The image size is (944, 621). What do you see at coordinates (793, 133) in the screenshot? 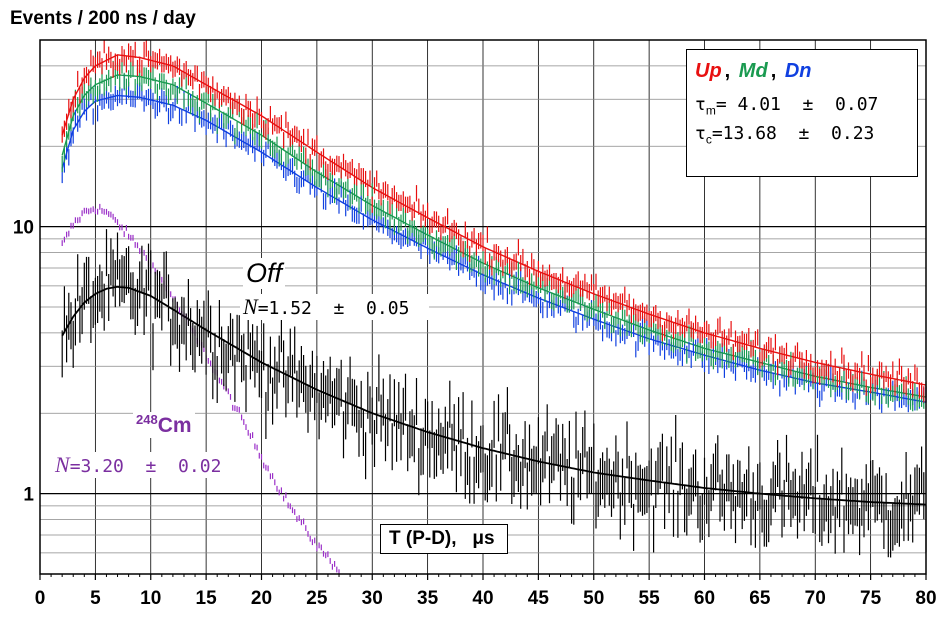
I see `tau-c-value: =13.68 ± 0.23` at bounding box center [793, 133].